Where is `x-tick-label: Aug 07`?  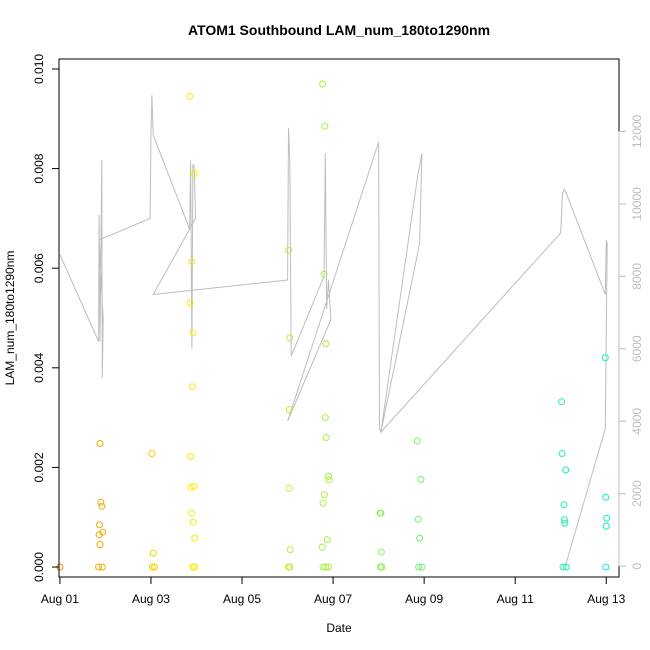
x-tick-label: Aug 07 is located at coordinates (333, 599).